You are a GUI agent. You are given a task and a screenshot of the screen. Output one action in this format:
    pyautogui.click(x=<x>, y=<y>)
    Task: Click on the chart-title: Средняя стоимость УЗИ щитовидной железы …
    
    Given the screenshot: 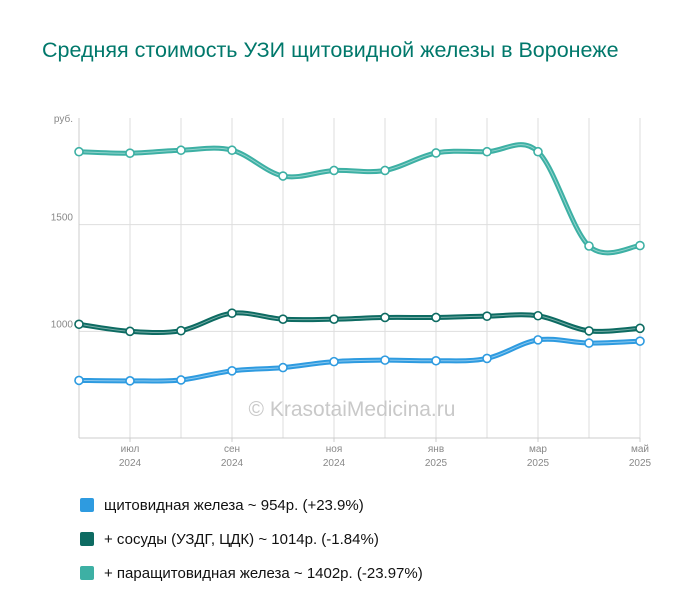 What is the action you would take?
    pyautogui.click(x=330, y=50)
    